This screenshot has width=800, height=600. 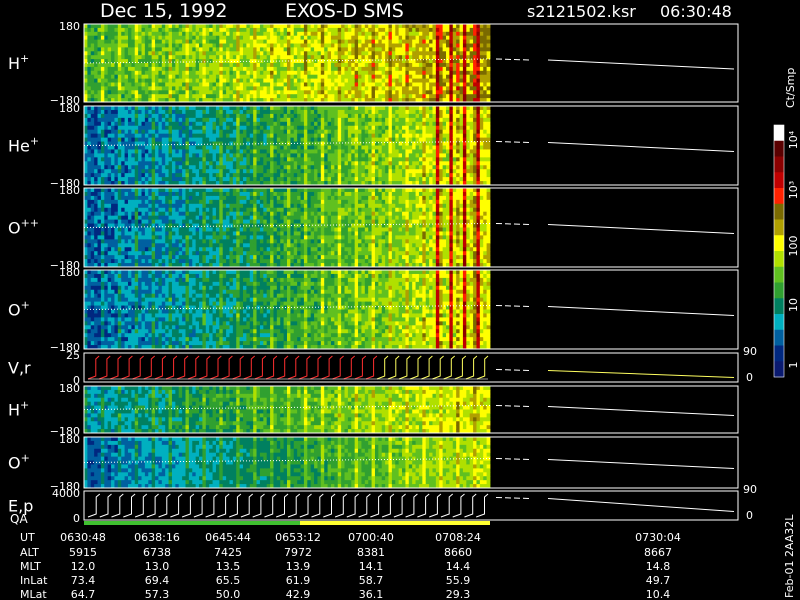 I want to click on date-title: Dec 15, 1992, so click(x=163, y=11).